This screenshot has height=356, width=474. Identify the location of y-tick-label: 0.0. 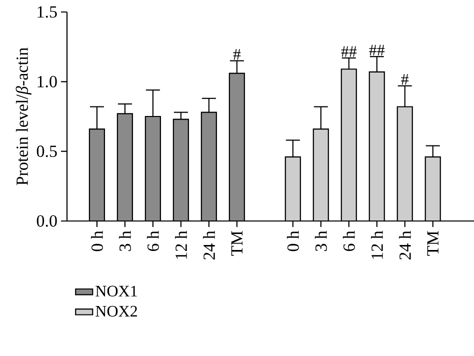
(46, 221).